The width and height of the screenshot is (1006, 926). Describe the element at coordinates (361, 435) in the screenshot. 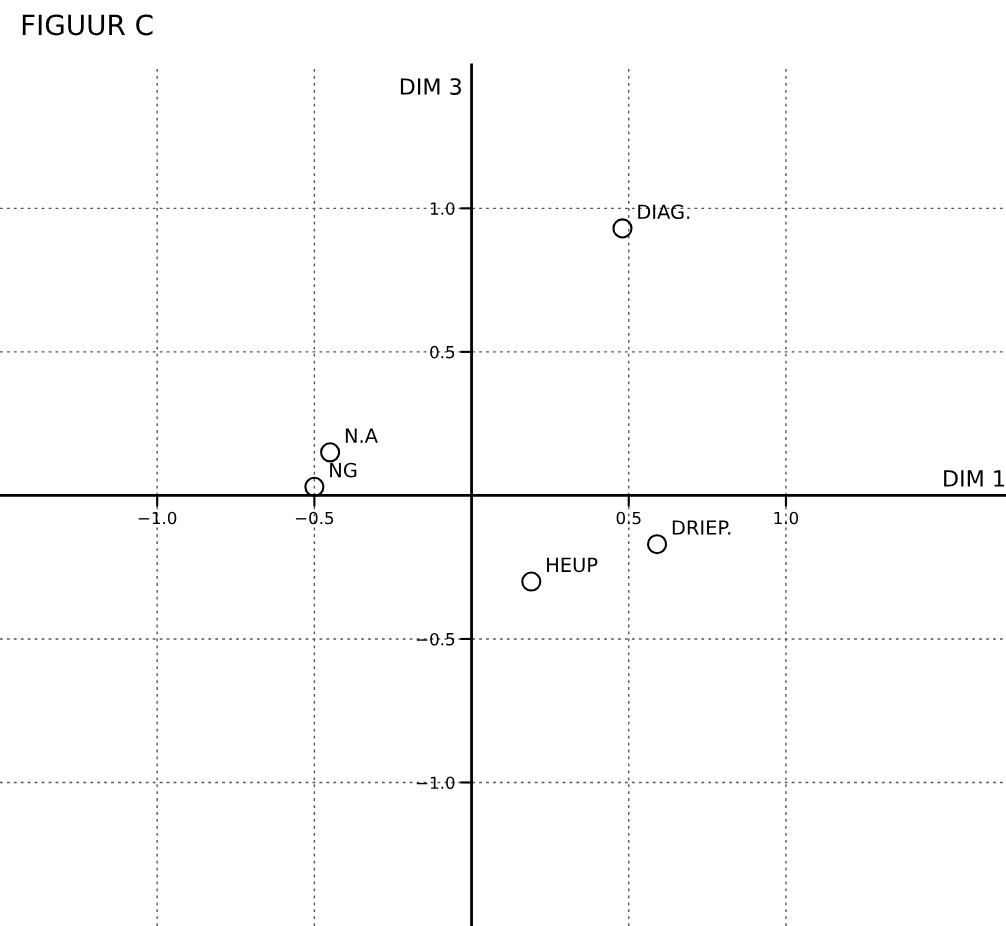

I see `annotation: N.A` at that location.